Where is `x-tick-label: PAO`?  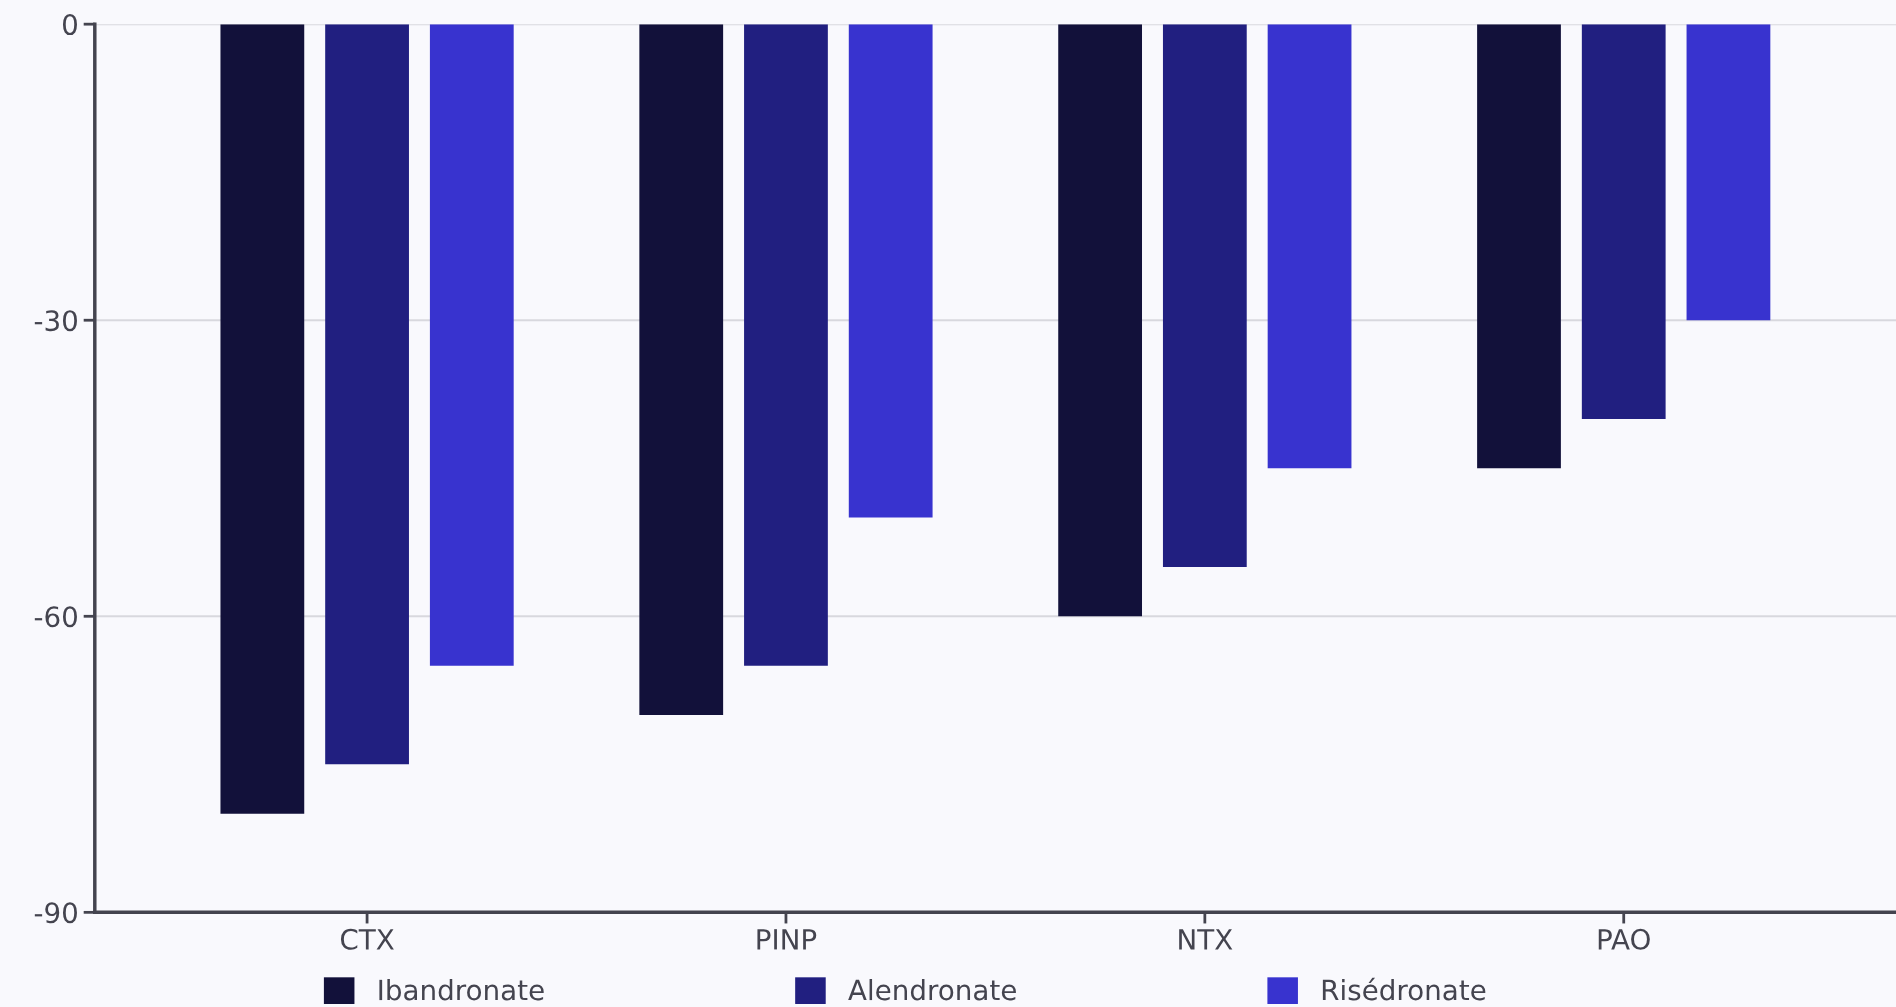 x-tick-label: PAO is located at coordinates (1624, 939).